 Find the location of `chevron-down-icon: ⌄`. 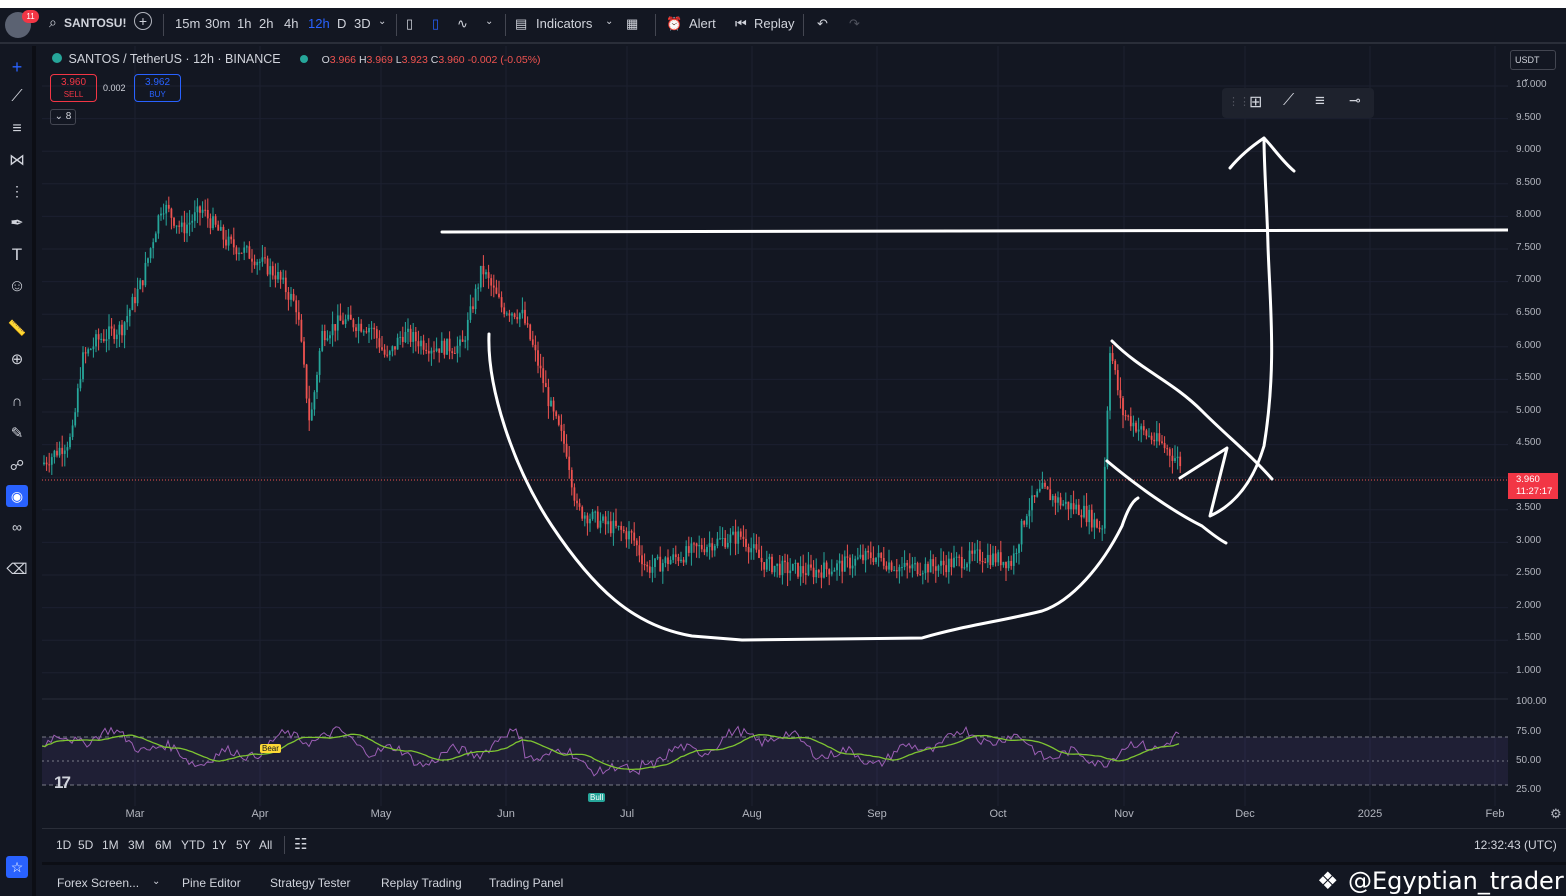

chevron-down-icon: ⌄ is located at coordinates (156, 881).